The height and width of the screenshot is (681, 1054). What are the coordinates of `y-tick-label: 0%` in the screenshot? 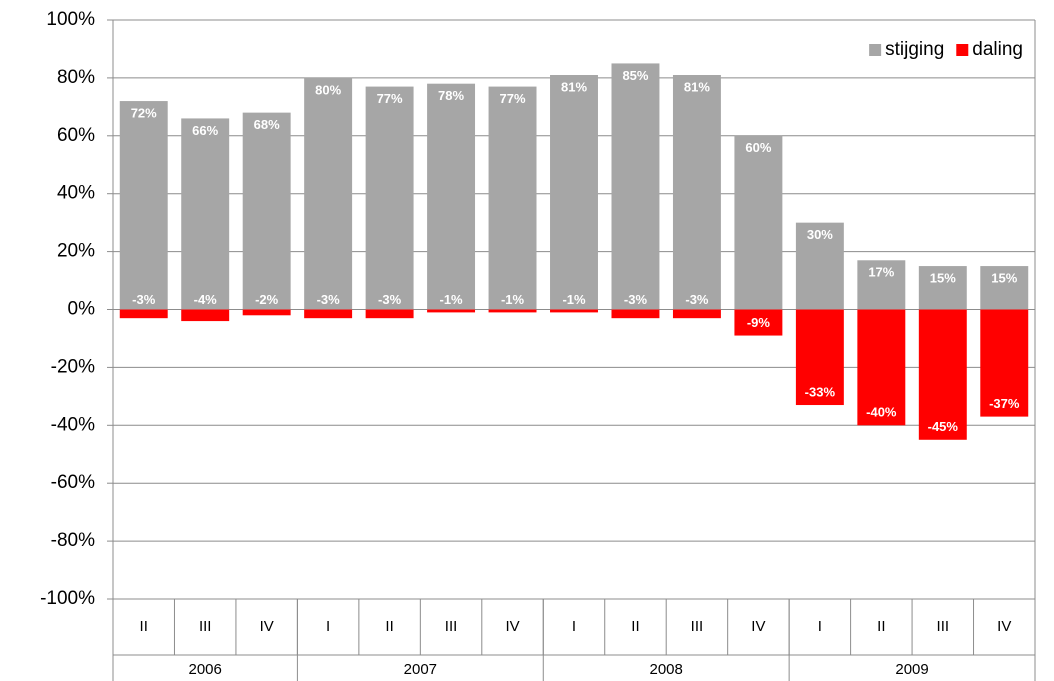 It's located at (82, 309).